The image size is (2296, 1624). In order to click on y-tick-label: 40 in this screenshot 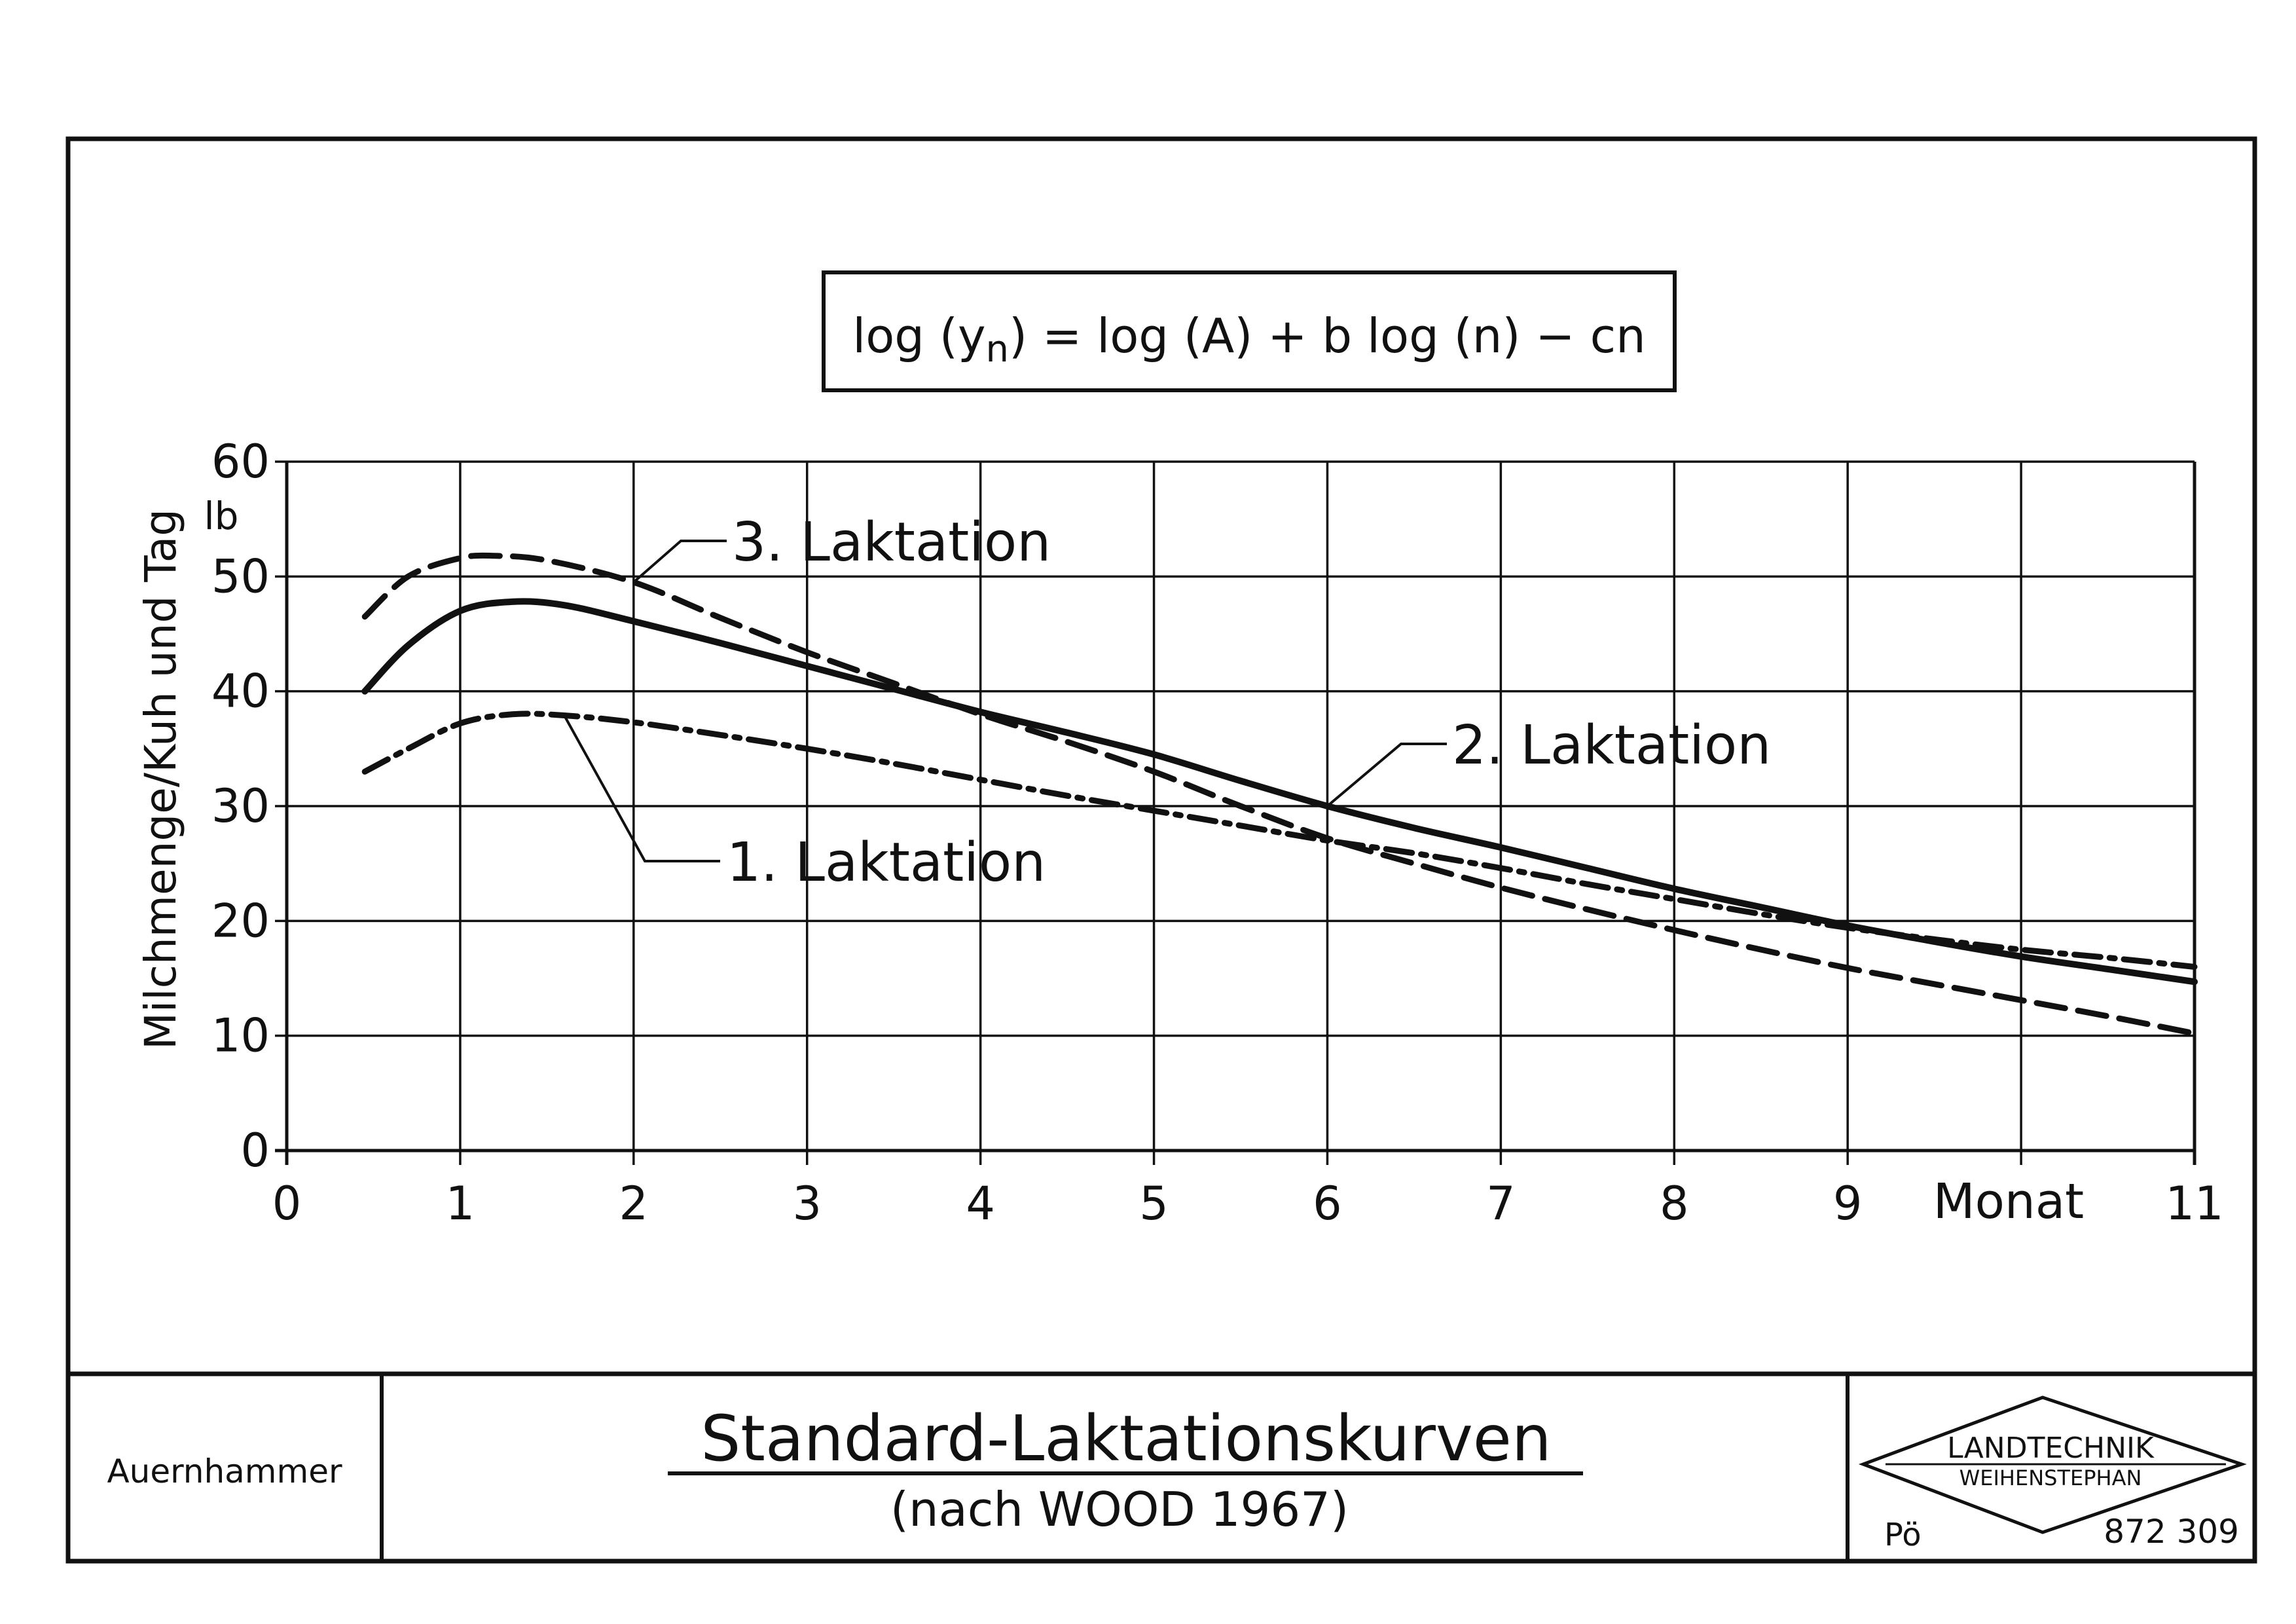, I will do `click(240, 691)`.